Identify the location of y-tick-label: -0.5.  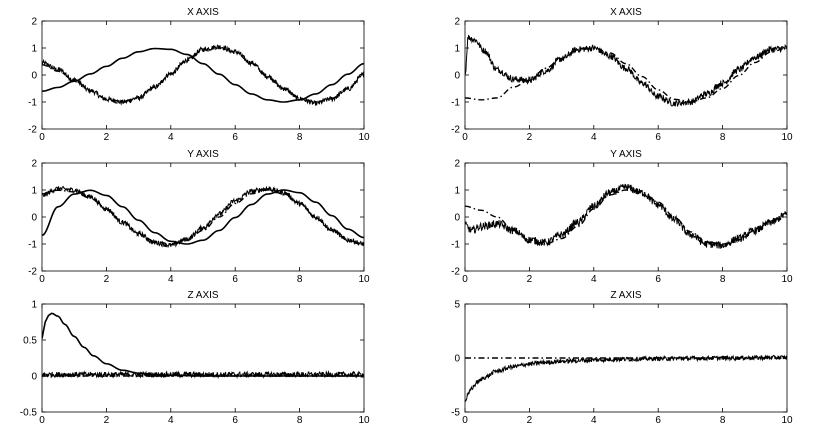
(29, 413).